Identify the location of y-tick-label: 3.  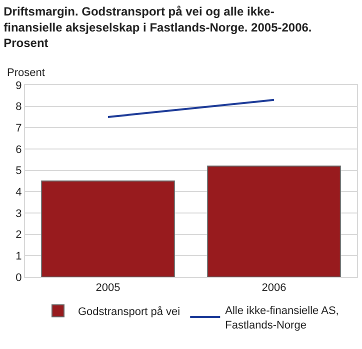
(19, 214).